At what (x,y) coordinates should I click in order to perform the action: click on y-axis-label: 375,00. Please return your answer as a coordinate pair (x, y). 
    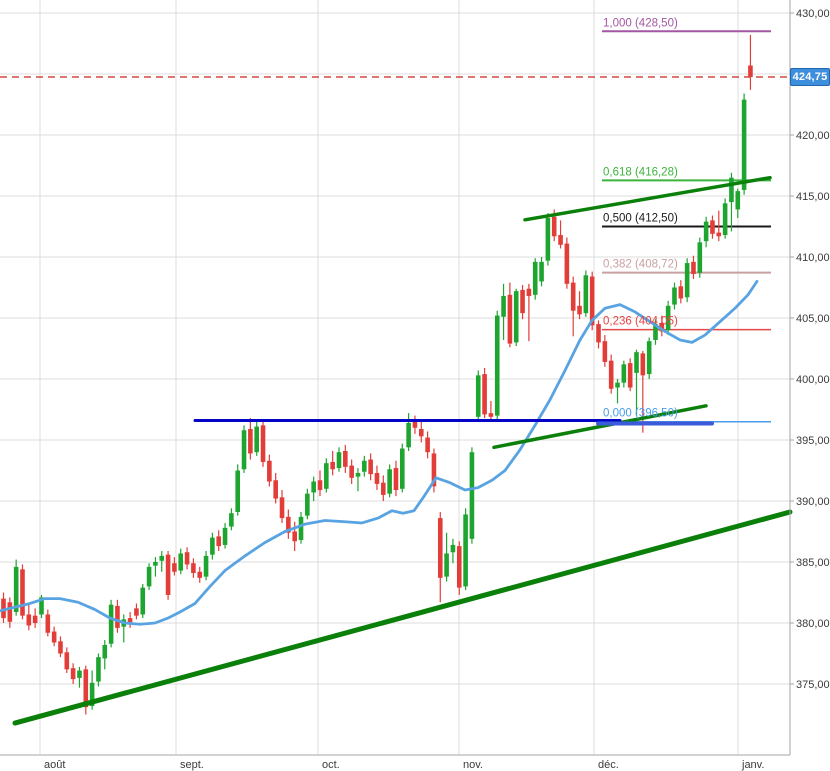
    Looking at the image, I should click on (813, 685).